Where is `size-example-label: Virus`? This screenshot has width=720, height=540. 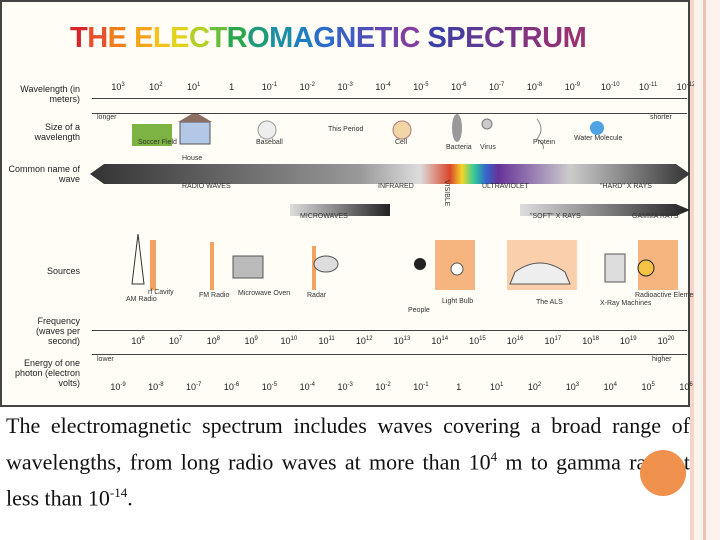
size-example-label: Virus is located at coordinates (488, 147).